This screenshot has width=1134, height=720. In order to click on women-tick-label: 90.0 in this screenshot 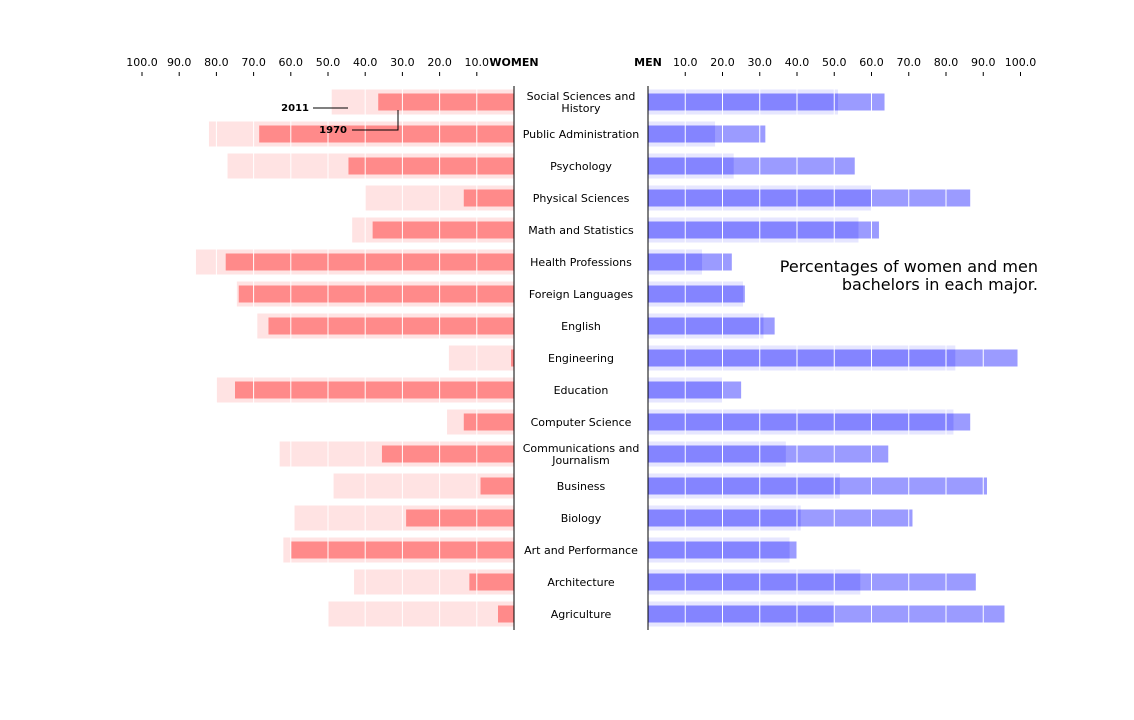, I will do `click(179, 62)`.